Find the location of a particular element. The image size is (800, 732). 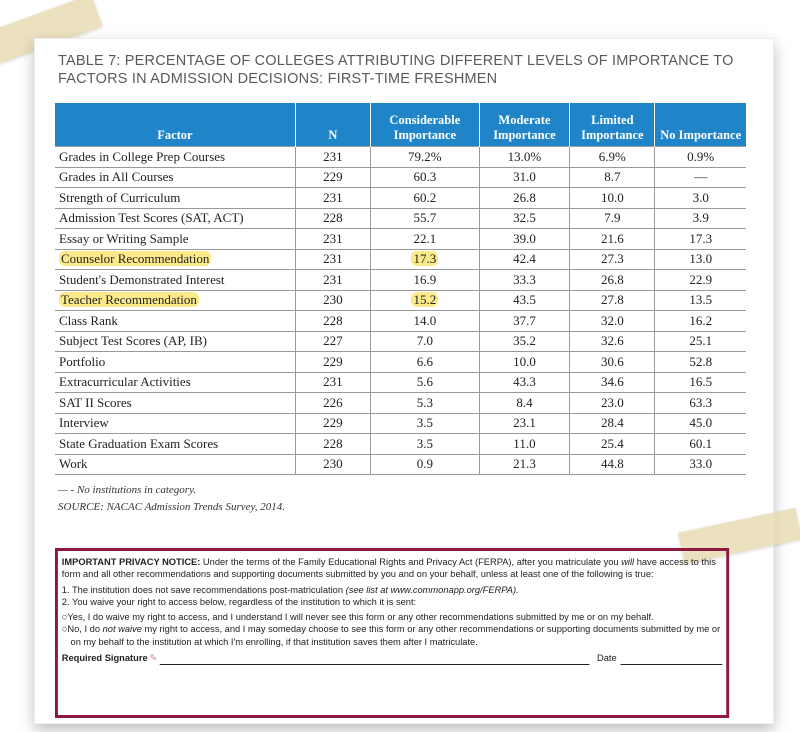

table-cell: 3.9 is located at coordinates (700, 218).